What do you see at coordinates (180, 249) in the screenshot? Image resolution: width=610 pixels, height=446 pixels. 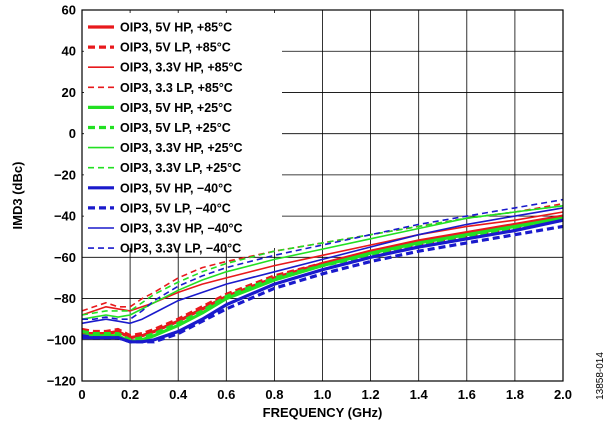 I see `legend-label: OIP3, 3.3V LP, −40°C` at bounding box center [180, 249].